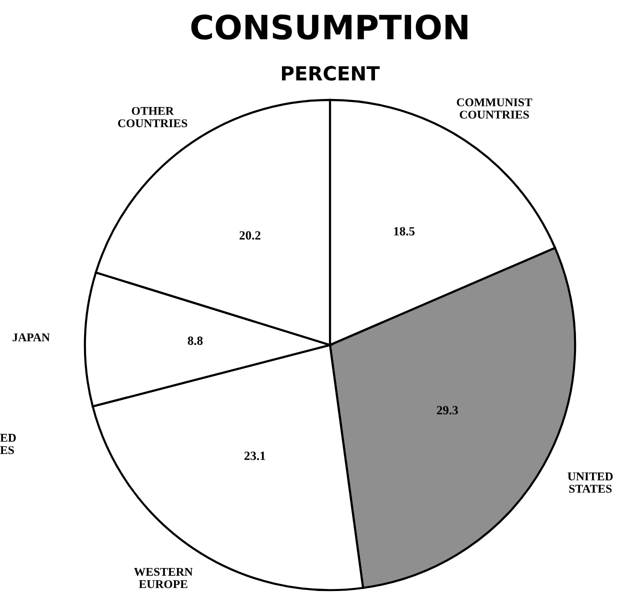  I want to click on data-label: 23.1, so click(255, 456).